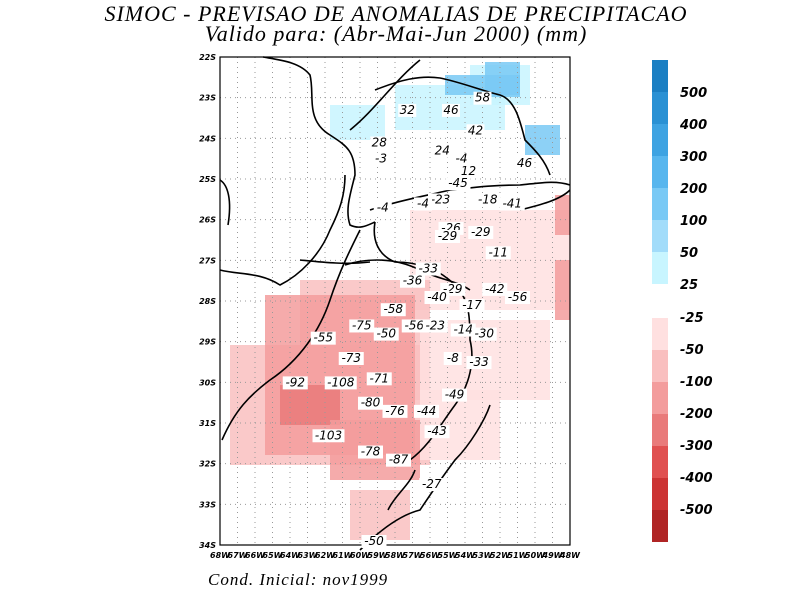 This screenshot has width=792, height=602. I want to click on lat-tick-label: 33S, so click(207, 504).